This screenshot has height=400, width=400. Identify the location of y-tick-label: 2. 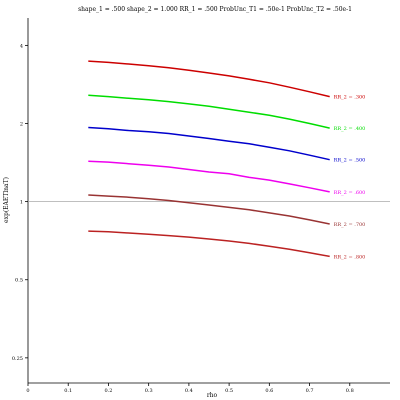
(21, 124).